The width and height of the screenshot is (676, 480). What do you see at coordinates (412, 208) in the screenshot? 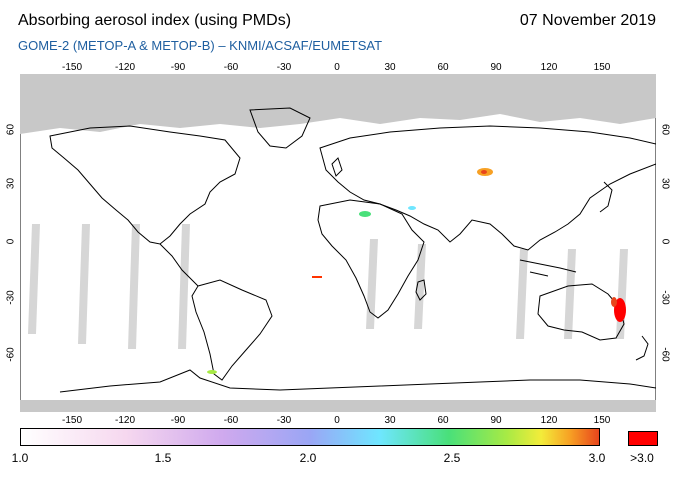
I see `plume-saudi` at bounding box center [412, 208].